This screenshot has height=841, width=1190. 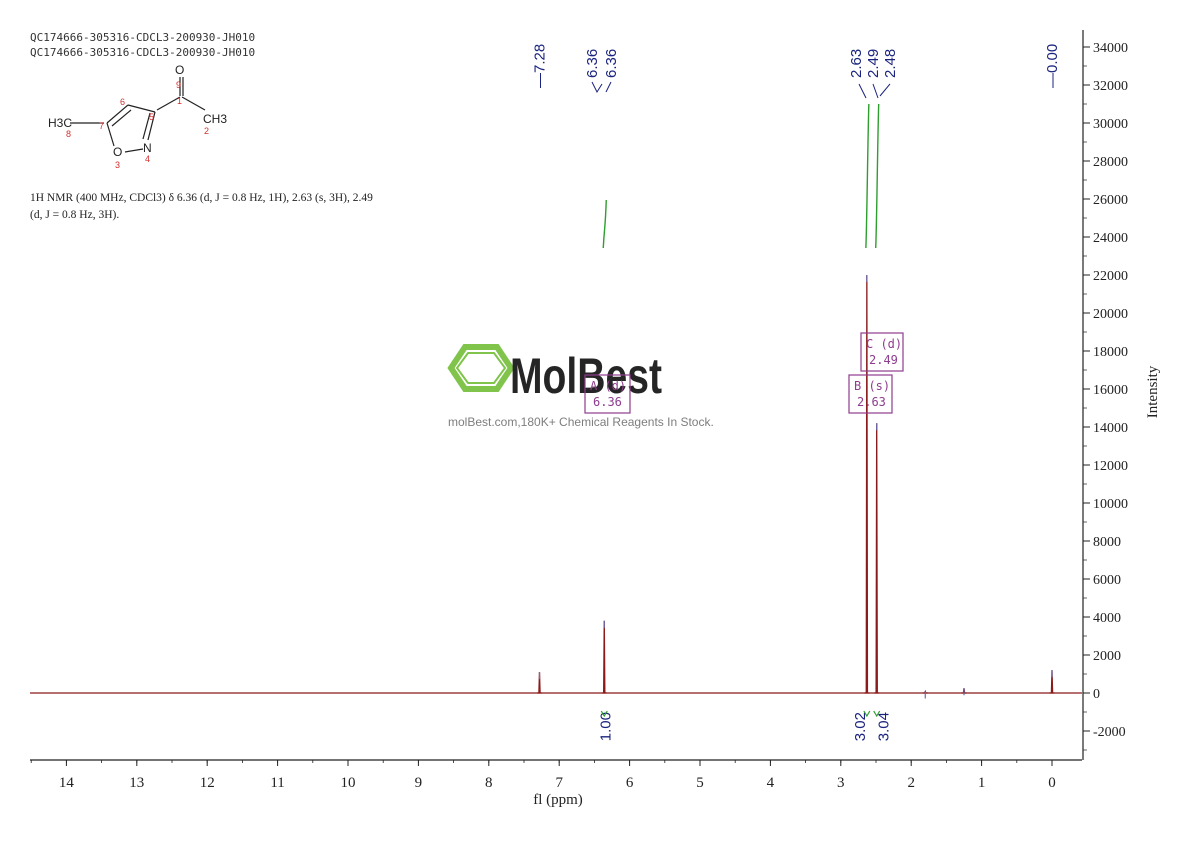 What do you see at coordinates (142, 52) in the screenshot?
I see `sample-id-line-2: QC174666-305316-CDCL3-200930-JH010` at bounding box center [142, 52].